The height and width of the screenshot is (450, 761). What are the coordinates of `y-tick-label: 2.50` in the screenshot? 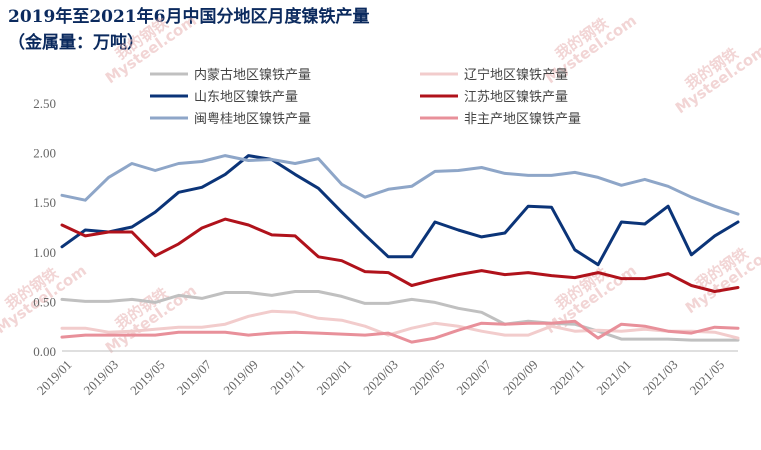 It's located at (44, 103).